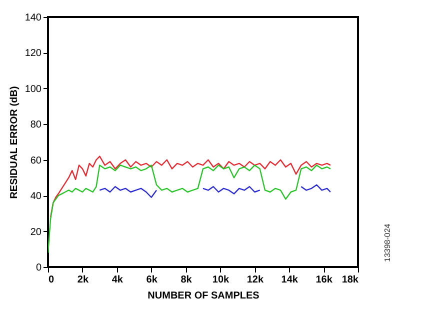  I want to click on x-tick-label: 6k, so click(152, 280).